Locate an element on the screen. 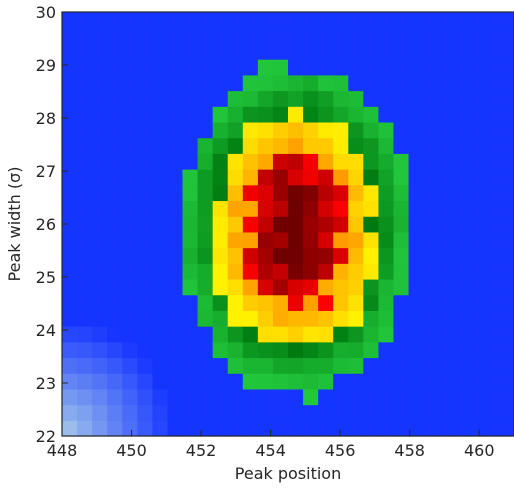 Image resolution: width=514 pixels, height=490 pixels. x-tick-label: 456 is located at coordinates (340, 450).